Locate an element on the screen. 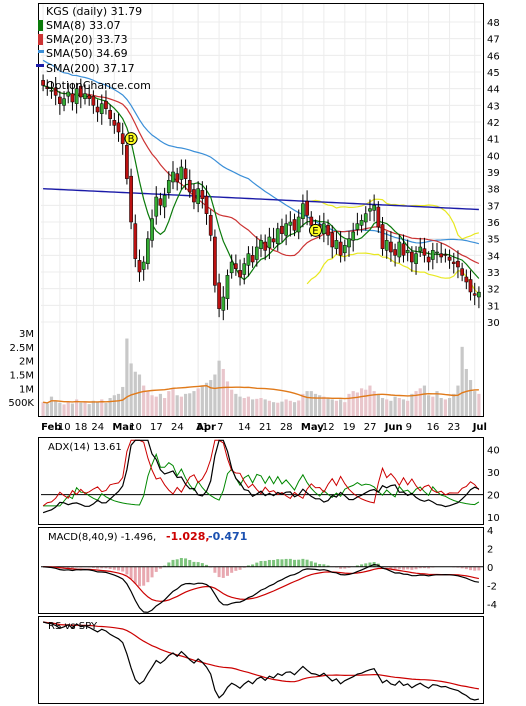  price-tick-label: 47 is located at coordinates (493, 40).